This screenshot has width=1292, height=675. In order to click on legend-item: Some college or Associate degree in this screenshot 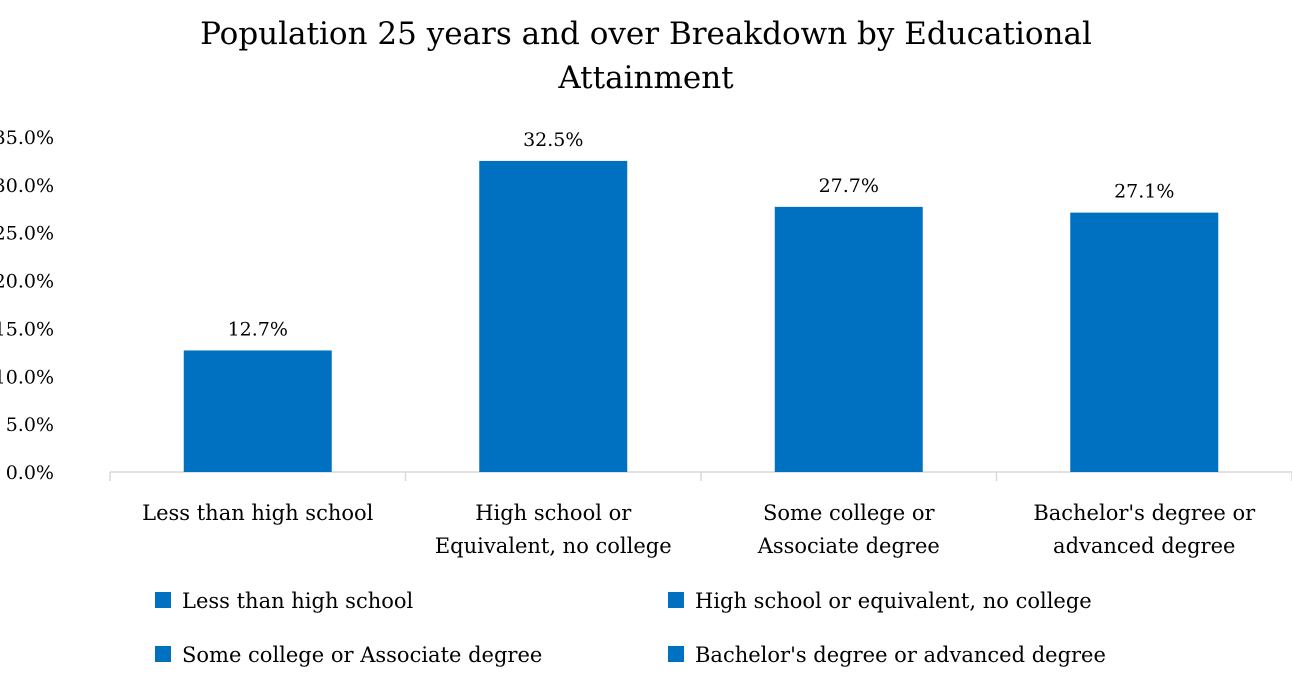, I will do `click(348, 655)`.